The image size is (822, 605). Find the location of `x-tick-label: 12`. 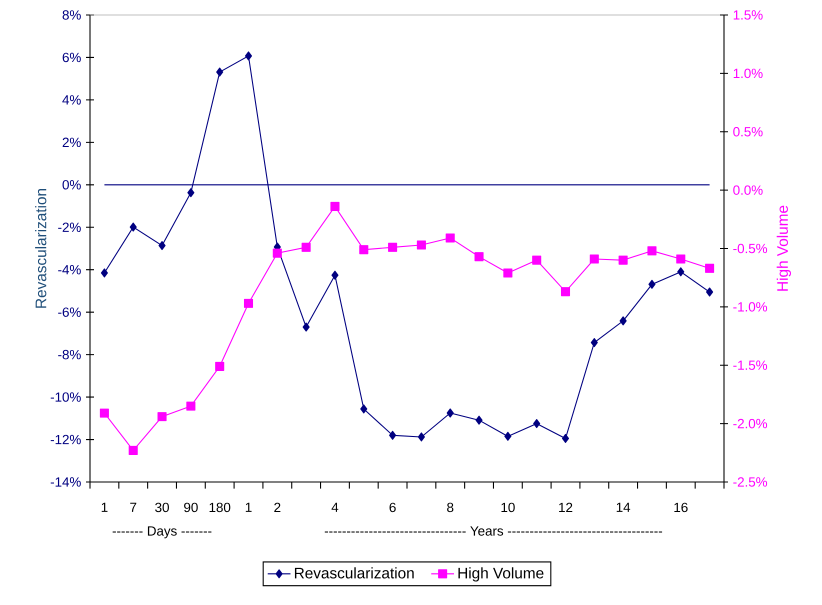

x-tick-label: 12 is located at coordinates (565, 507).